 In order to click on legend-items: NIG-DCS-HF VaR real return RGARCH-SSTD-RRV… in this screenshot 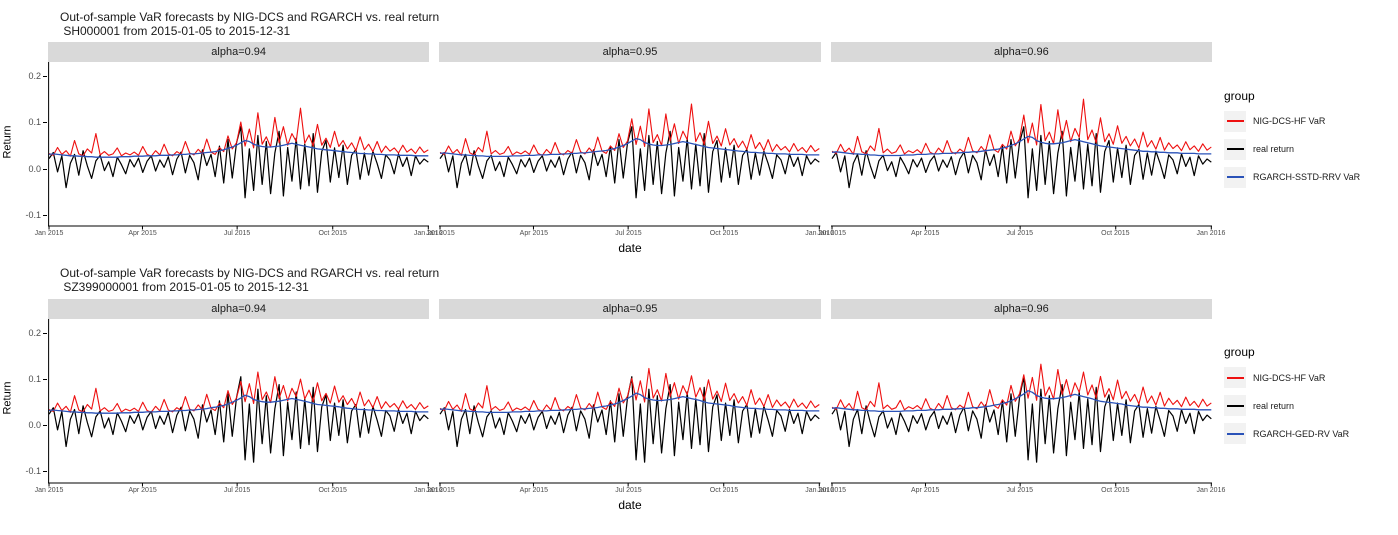, I will do `click(1311, 152)`.